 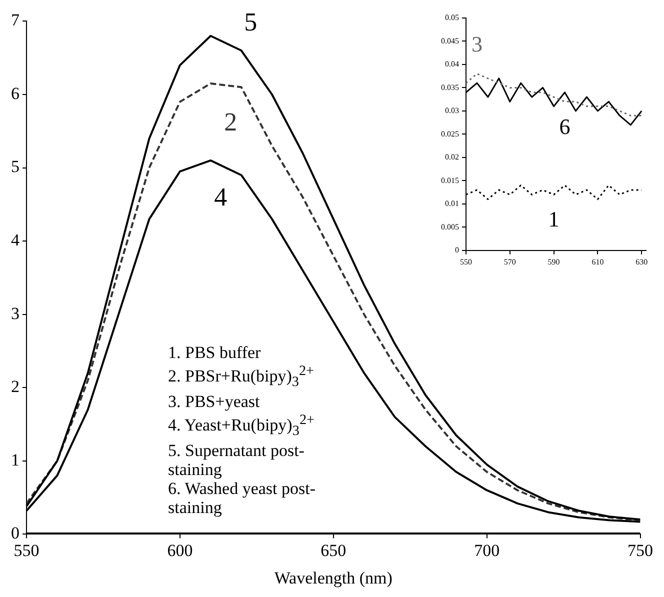 I want to click on annotation: 6. Washed yeast post-staining, so click(x=242, y=498).